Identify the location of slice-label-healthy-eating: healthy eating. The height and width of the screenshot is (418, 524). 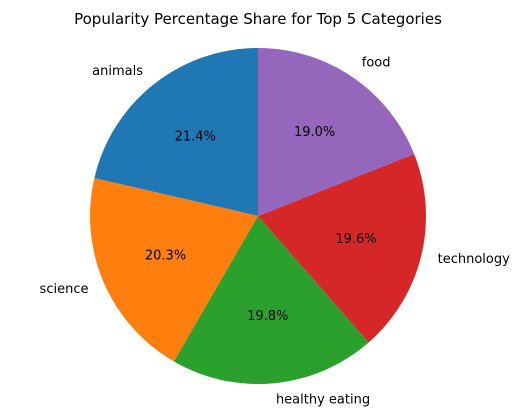
(323, 399).